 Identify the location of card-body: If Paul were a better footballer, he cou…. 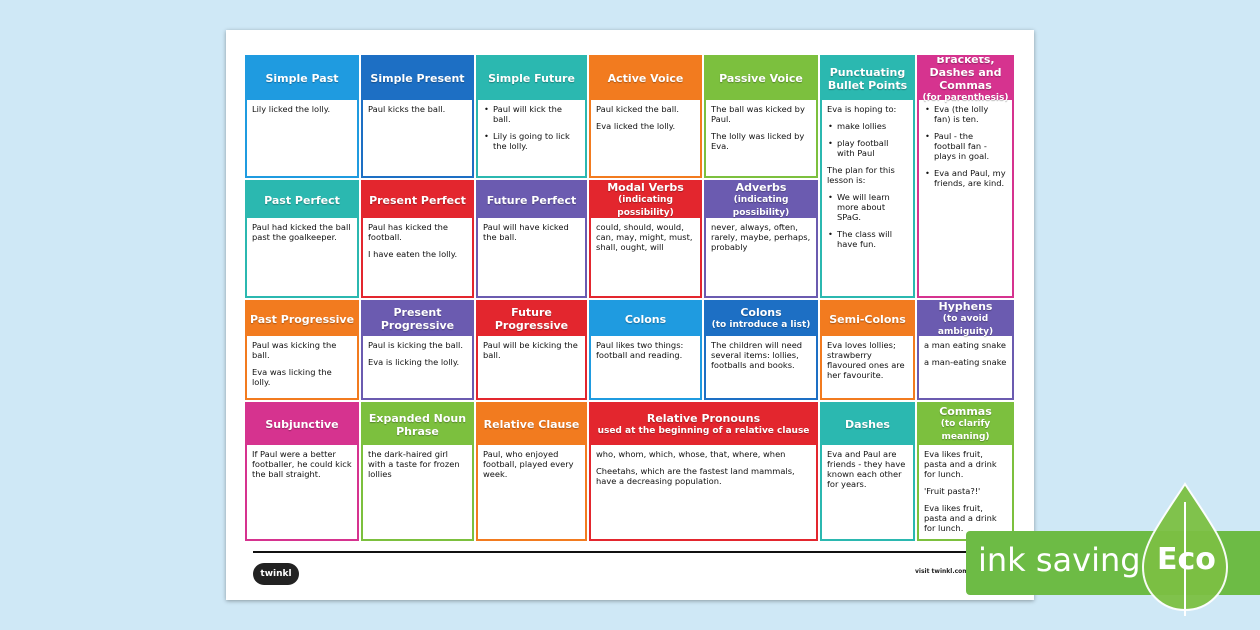
(302, 467).